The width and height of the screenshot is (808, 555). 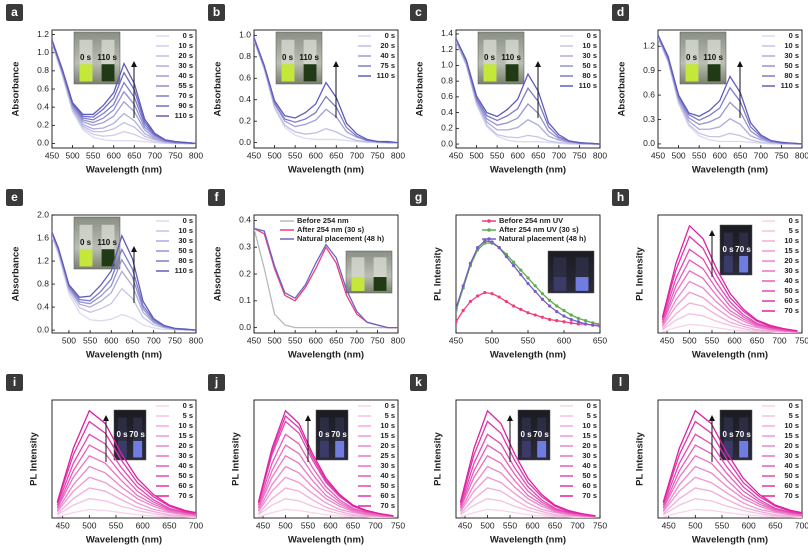 What do you see at coordinates (447, 112) in the screenshot?
I see `y-tick-label: 0.4` at bounding box center [447, 112].